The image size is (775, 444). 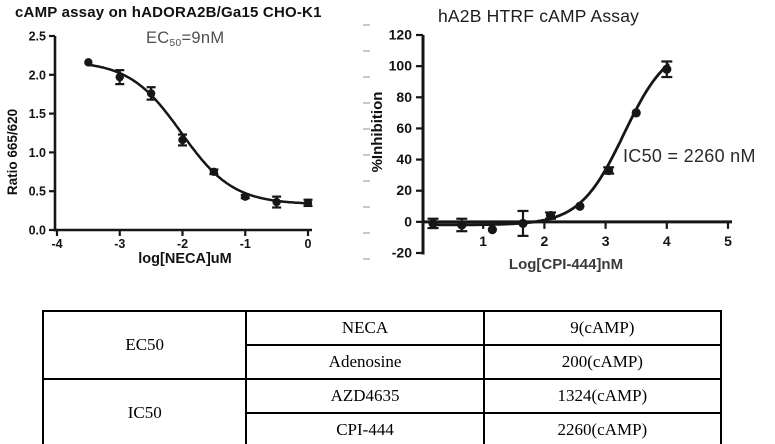 What do you see at coordinates (366, 143) in the screenshot?
I see `ghost-tick-marks` at bounding box center [366, 143].